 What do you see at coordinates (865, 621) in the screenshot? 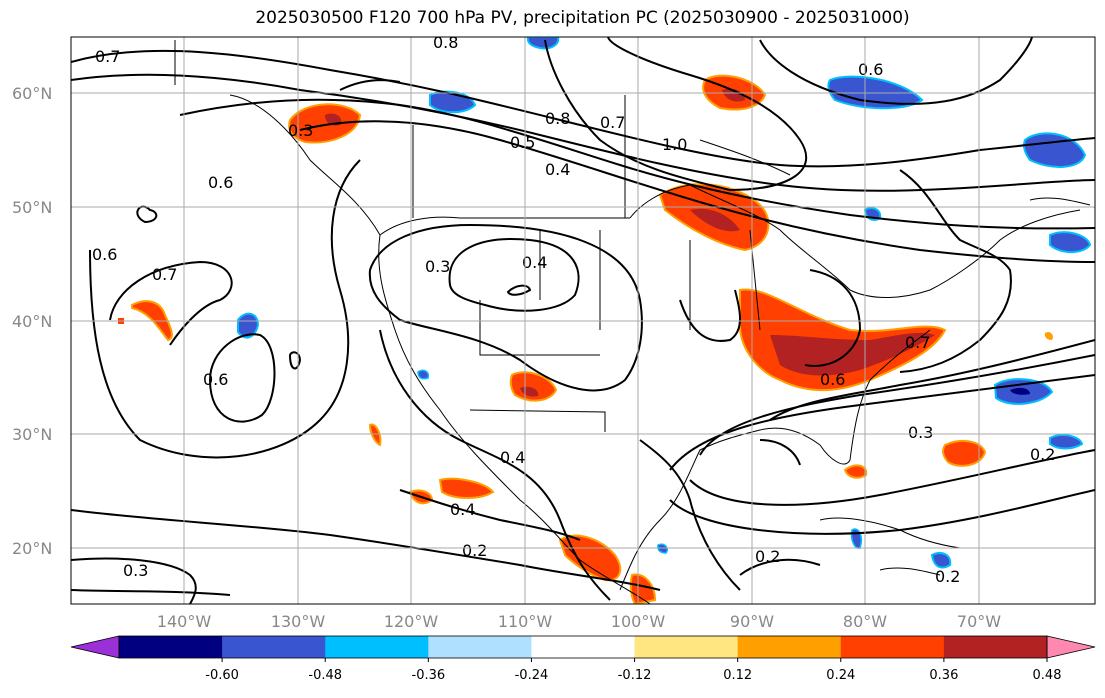
I see `lon-label-80w: 80°W` at bounding box center [865, 621].